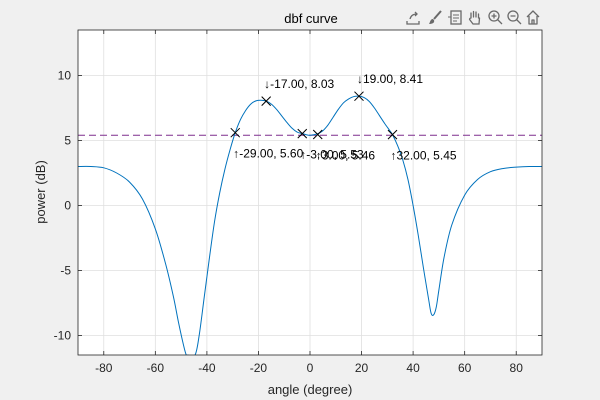 The image size is (600, 400). What do you see at coordinates (346, 156) in the screenshot?
I see `data-label: ↑3.00, 5.46` at bounding box center [346, 156].